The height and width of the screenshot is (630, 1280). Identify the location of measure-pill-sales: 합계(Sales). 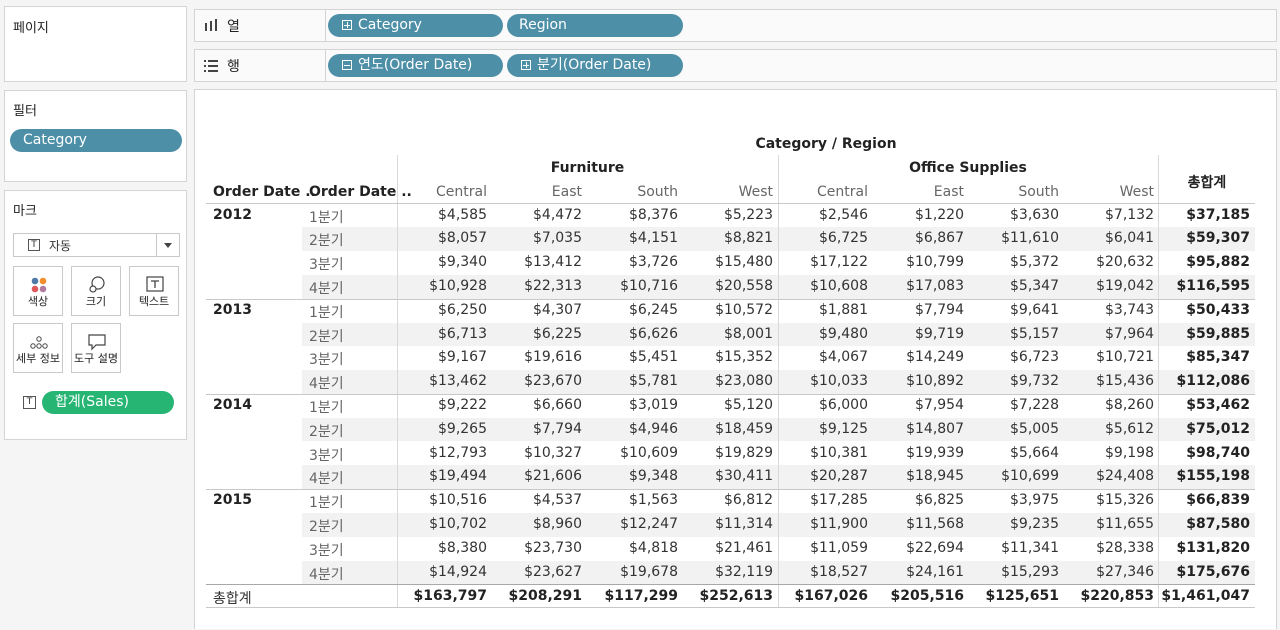
(108, 402).